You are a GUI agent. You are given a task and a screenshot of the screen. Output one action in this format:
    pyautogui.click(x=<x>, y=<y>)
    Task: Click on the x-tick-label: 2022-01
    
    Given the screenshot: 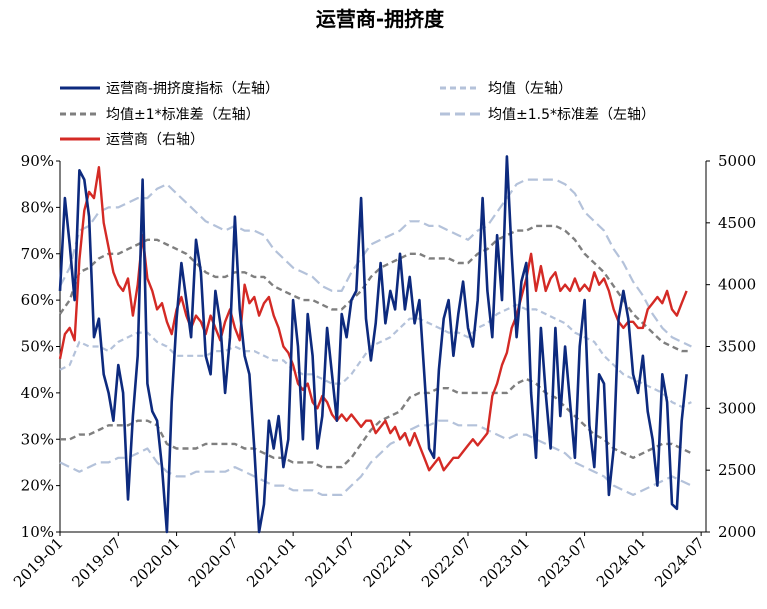 What is the action you would take?
    pyautogui.click(x=388, y=562)
    